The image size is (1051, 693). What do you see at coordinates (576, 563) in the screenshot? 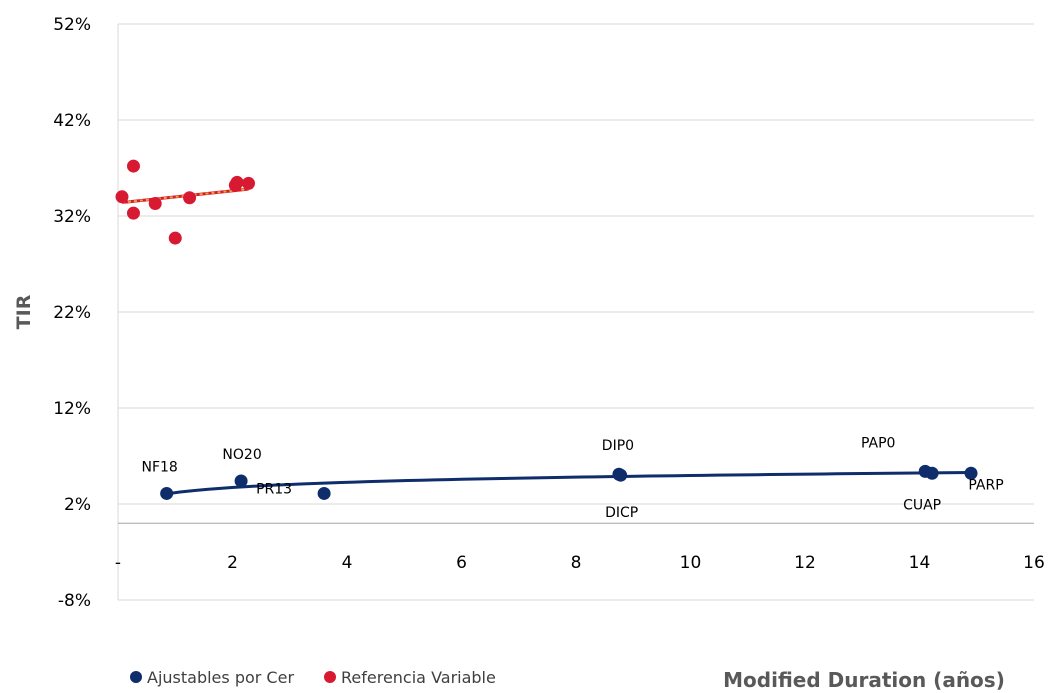
I see `x-tick-label-4: 8` at bounding box center [576, 563].